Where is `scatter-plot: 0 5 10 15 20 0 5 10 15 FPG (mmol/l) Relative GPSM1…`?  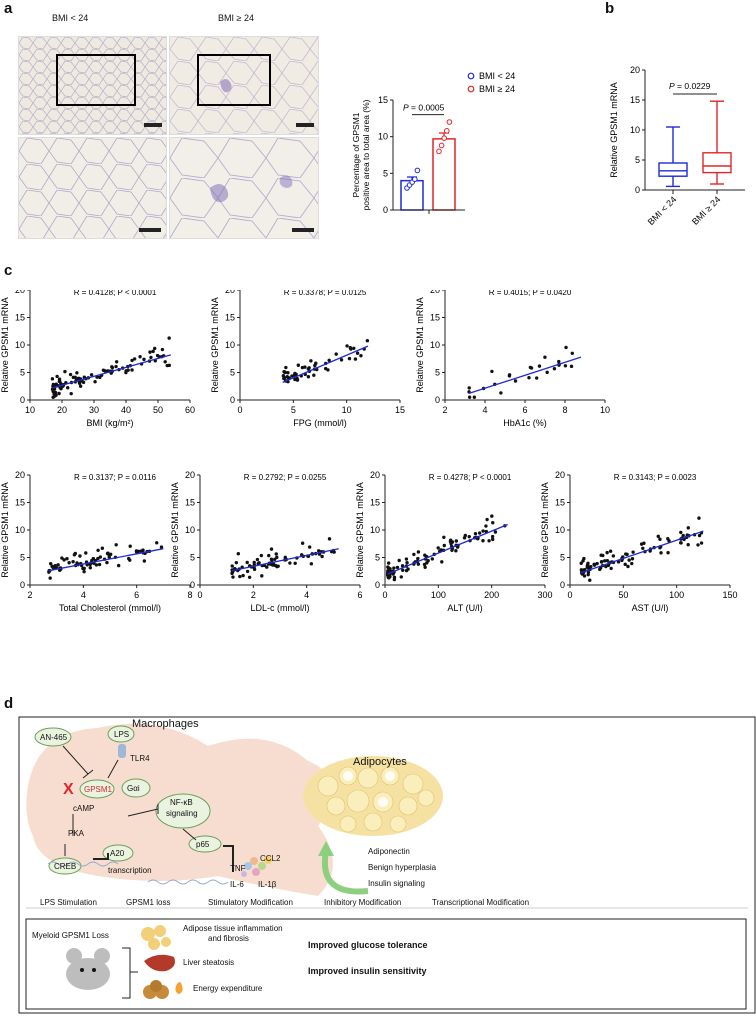
scatter-plot: 0 5 10 15 20 0 5 10 15 FPG (mmol/l) Relative GPSM1… is located at coordinates (307, 359).